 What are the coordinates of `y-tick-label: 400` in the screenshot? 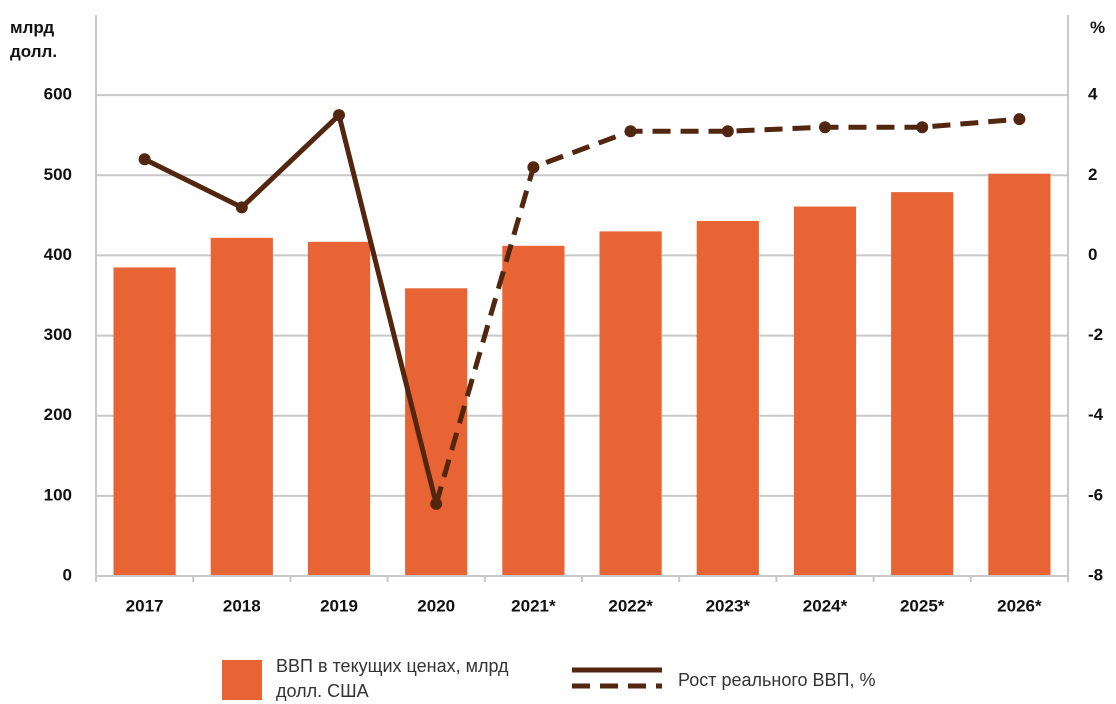 It's located at (58, 254).